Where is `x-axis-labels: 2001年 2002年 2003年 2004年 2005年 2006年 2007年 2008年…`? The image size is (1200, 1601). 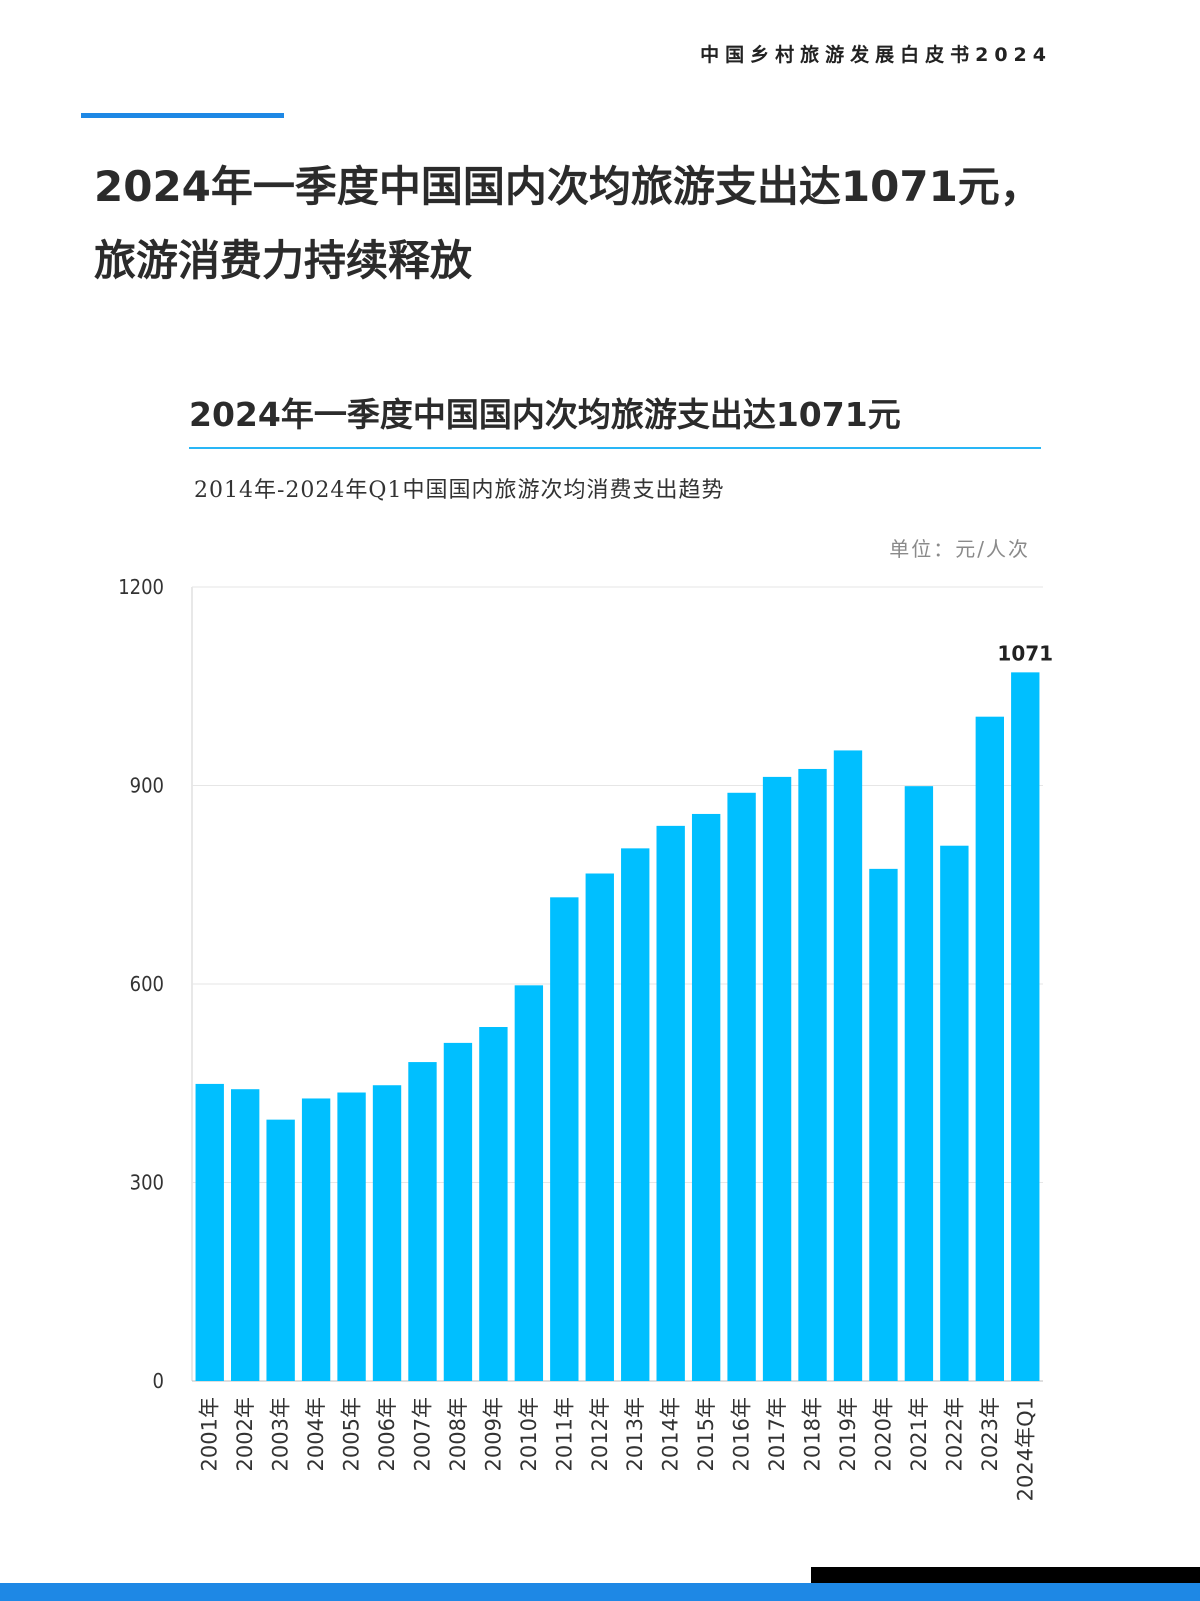
x-axis-labels: 2001年 2002年 2003年 2004年 2005年 2006年 2007年 2008年… is located at coordinates (618, 1449).